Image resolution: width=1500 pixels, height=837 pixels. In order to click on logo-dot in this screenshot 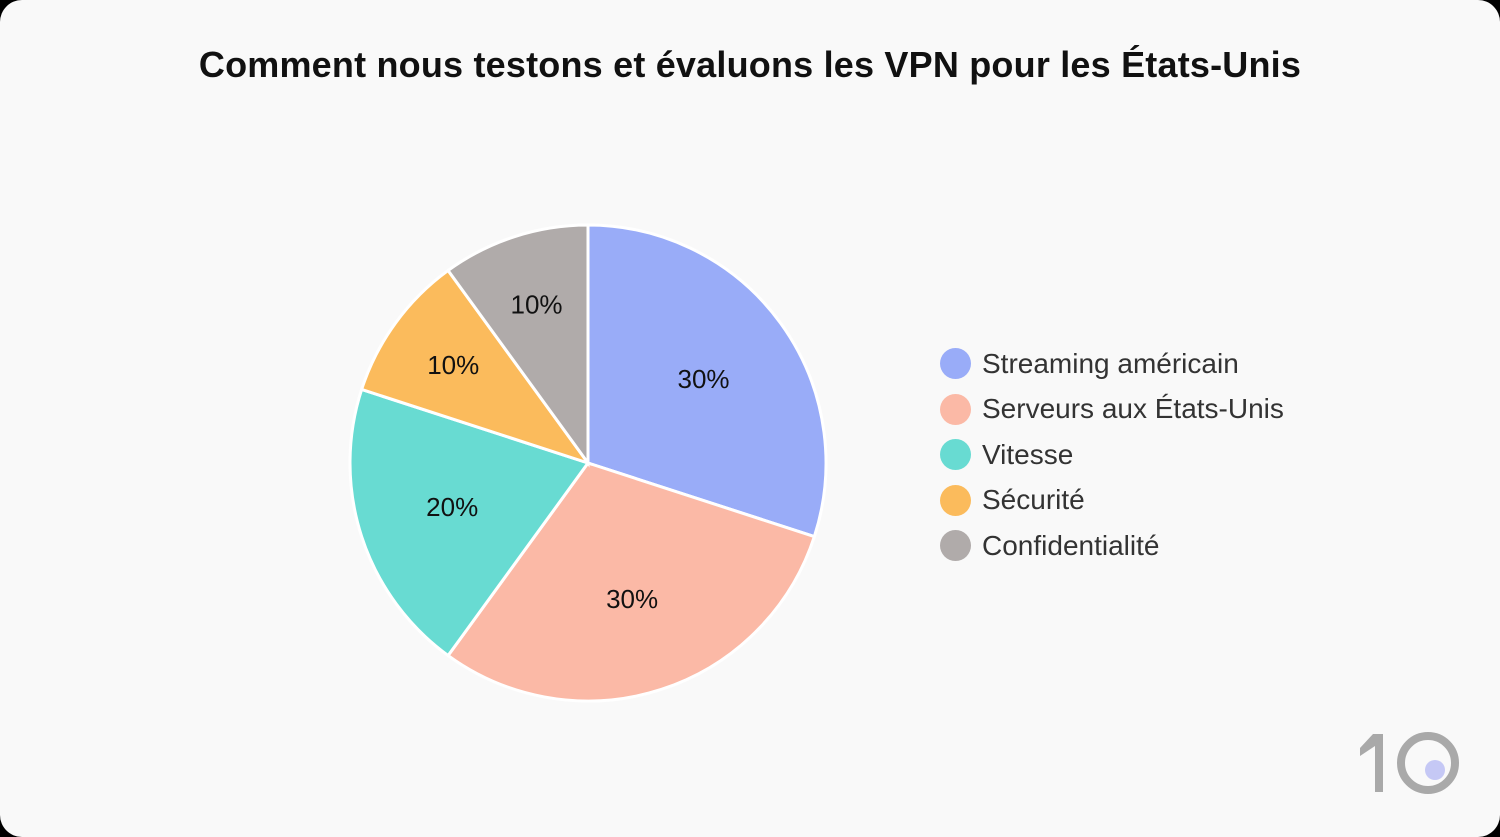, I will do `click(1435, 770)`.